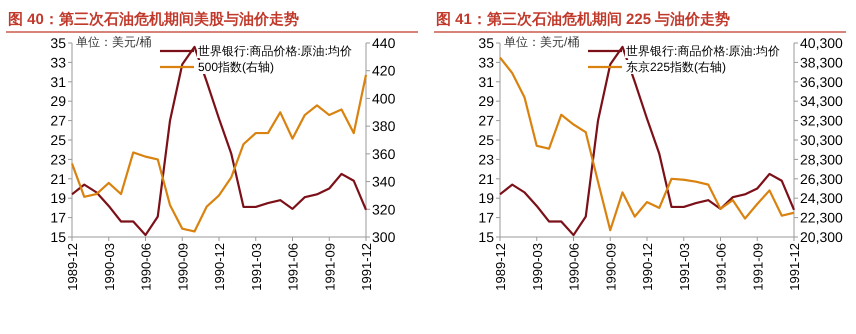 This screenshot has height=334, width=856. I want to click on y2-tick-label: 340, so click(384, 182).